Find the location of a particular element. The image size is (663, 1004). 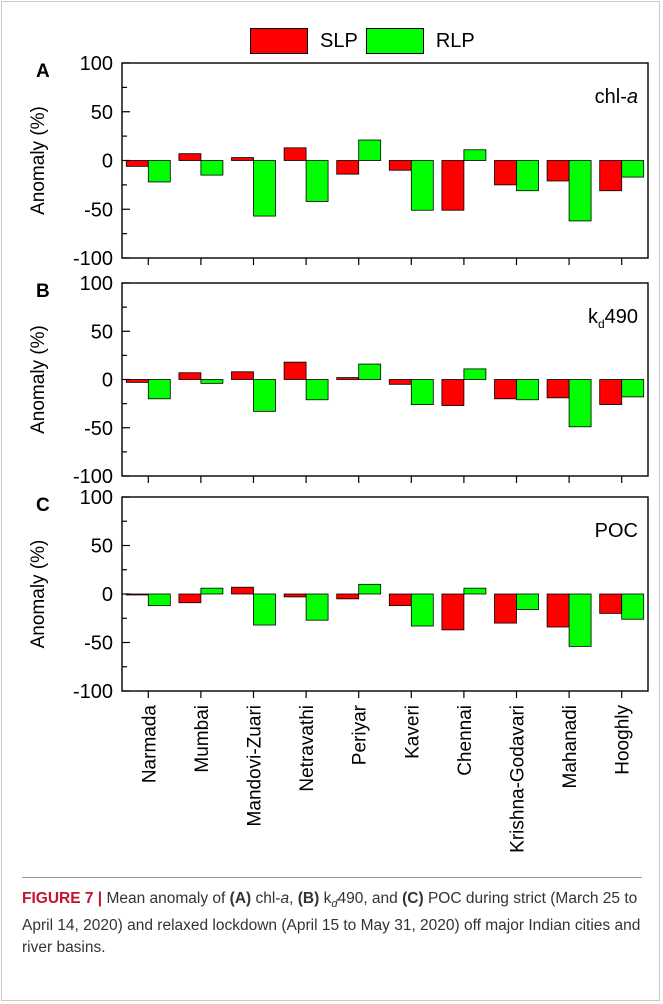

y-axis-label: Anomaly (%) is located at coordinates (38, 379).